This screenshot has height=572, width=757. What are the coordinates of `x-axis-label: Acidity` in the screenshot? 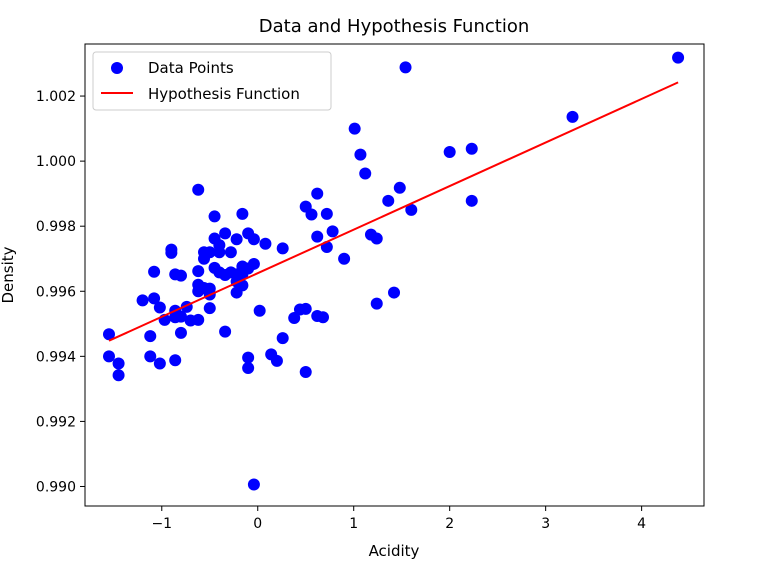 It's located at (394, 551).